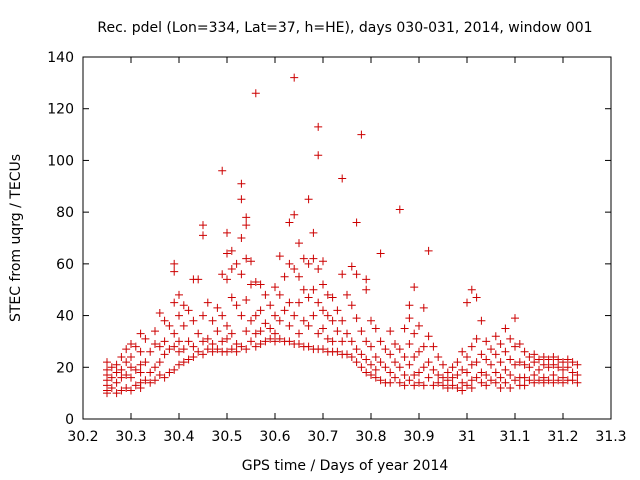 Image resolution: width=640 pixels, height=480 pixels. Describe the element at coordinates (16, 238) in the screenshot. I see `y-axis-label: STEC from uqrg / TECUs` at that location.